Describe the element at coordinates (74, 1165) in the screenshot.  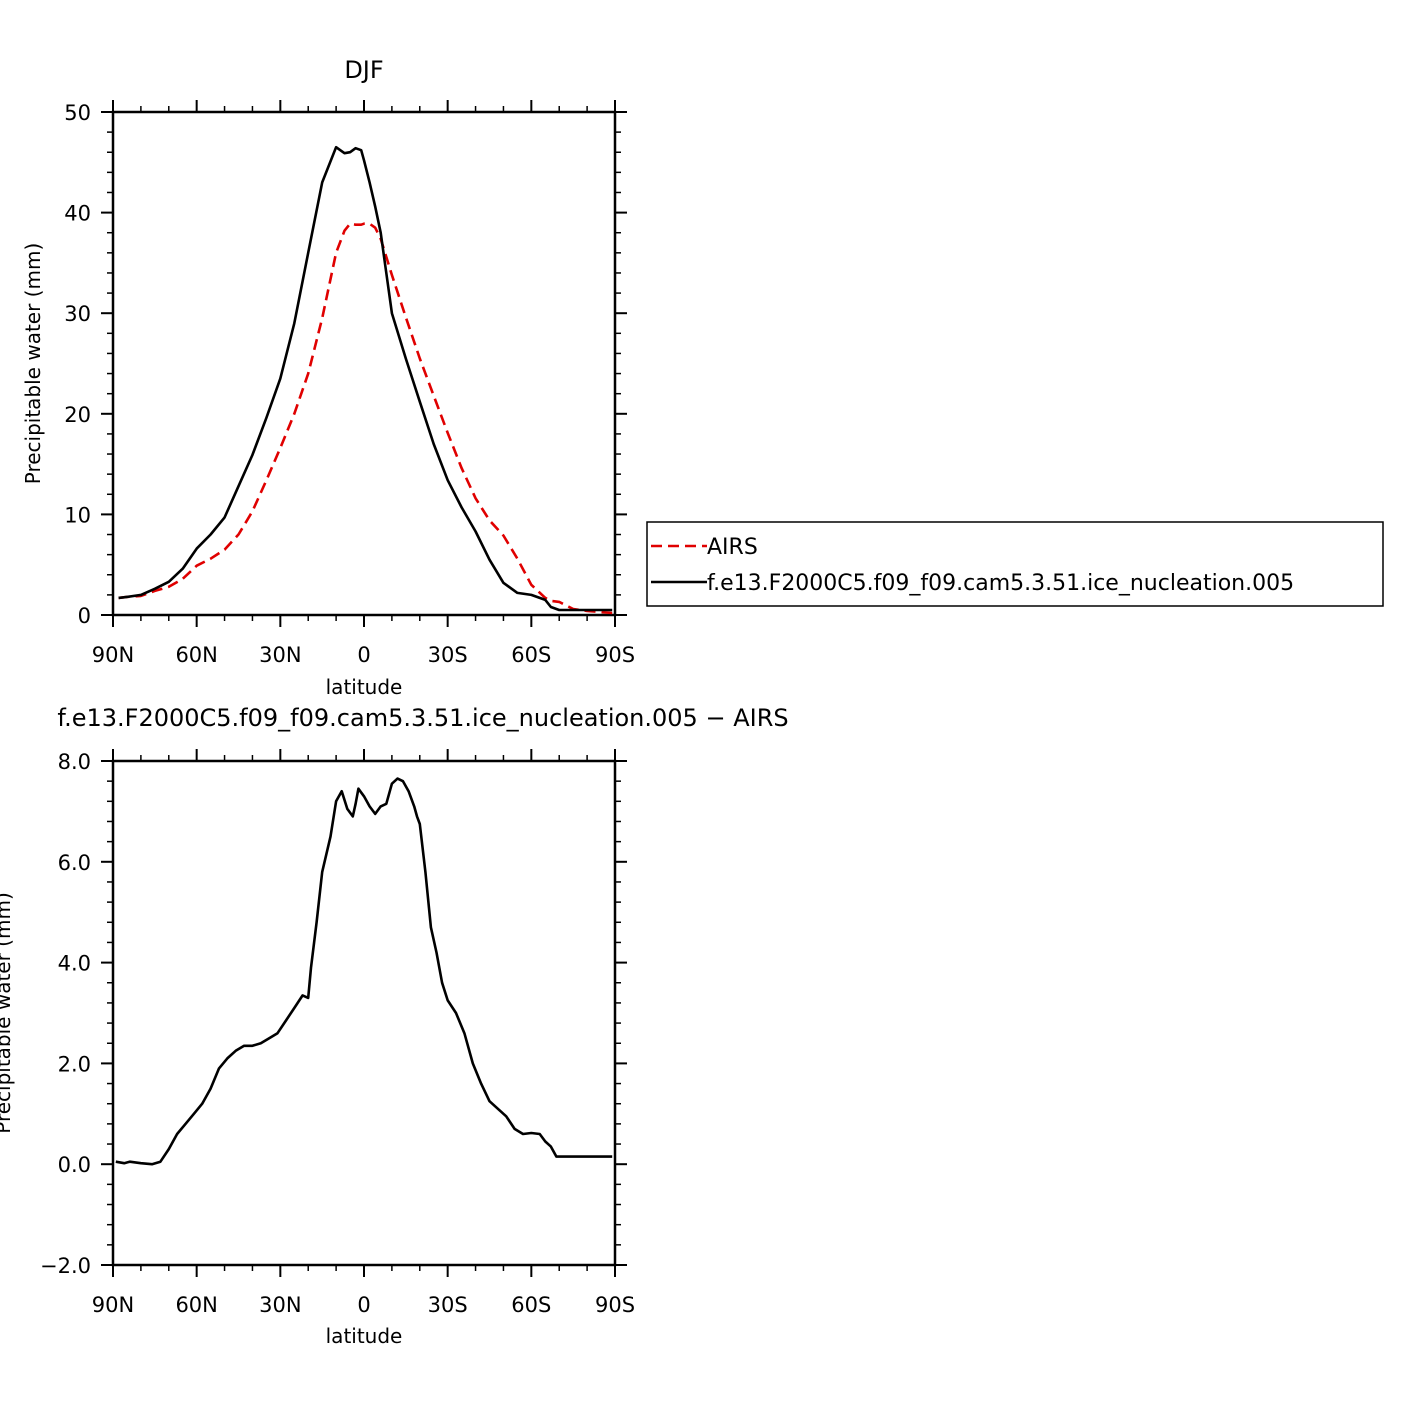
I see `y-tick-label: 0.0` at that location.